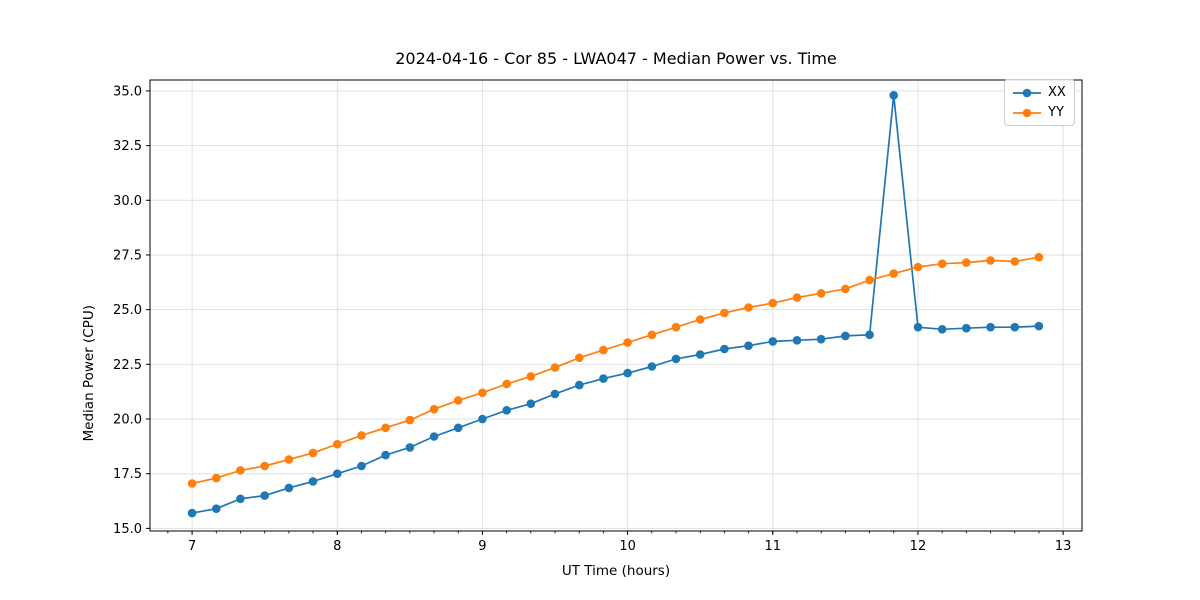 This screenshot has width=1200, height=600. What do you see at coordinates (127, 310) in the screenshot?
I see `y-tick-label: 25.0` at bounding box center [127, 310].